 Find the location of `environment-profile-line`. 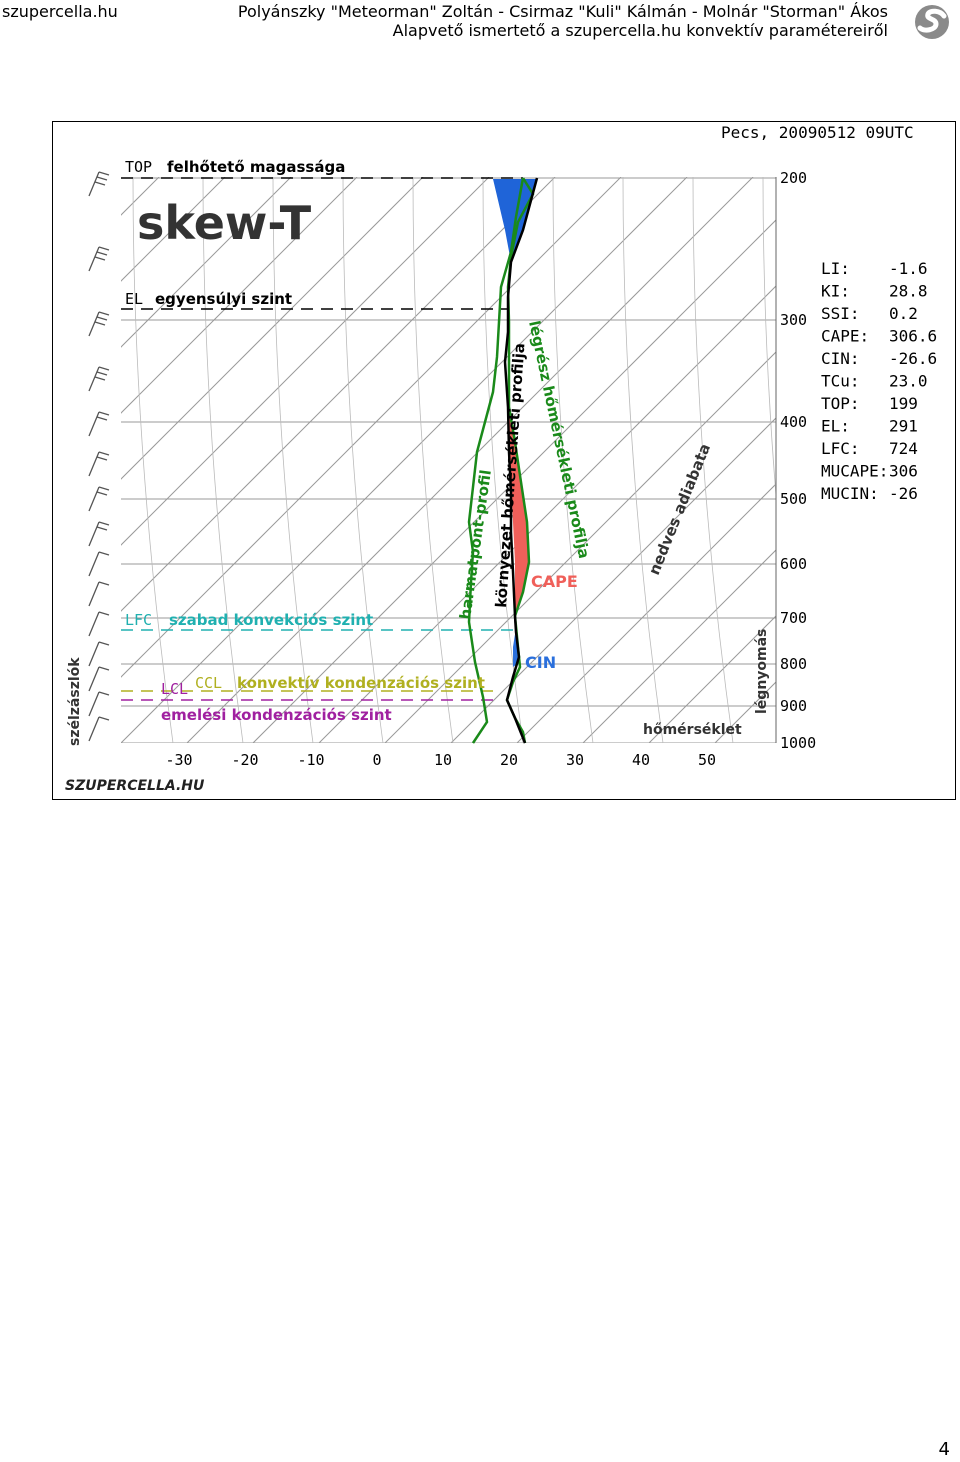

environment-profile-line is located at coordinates (521, 460).